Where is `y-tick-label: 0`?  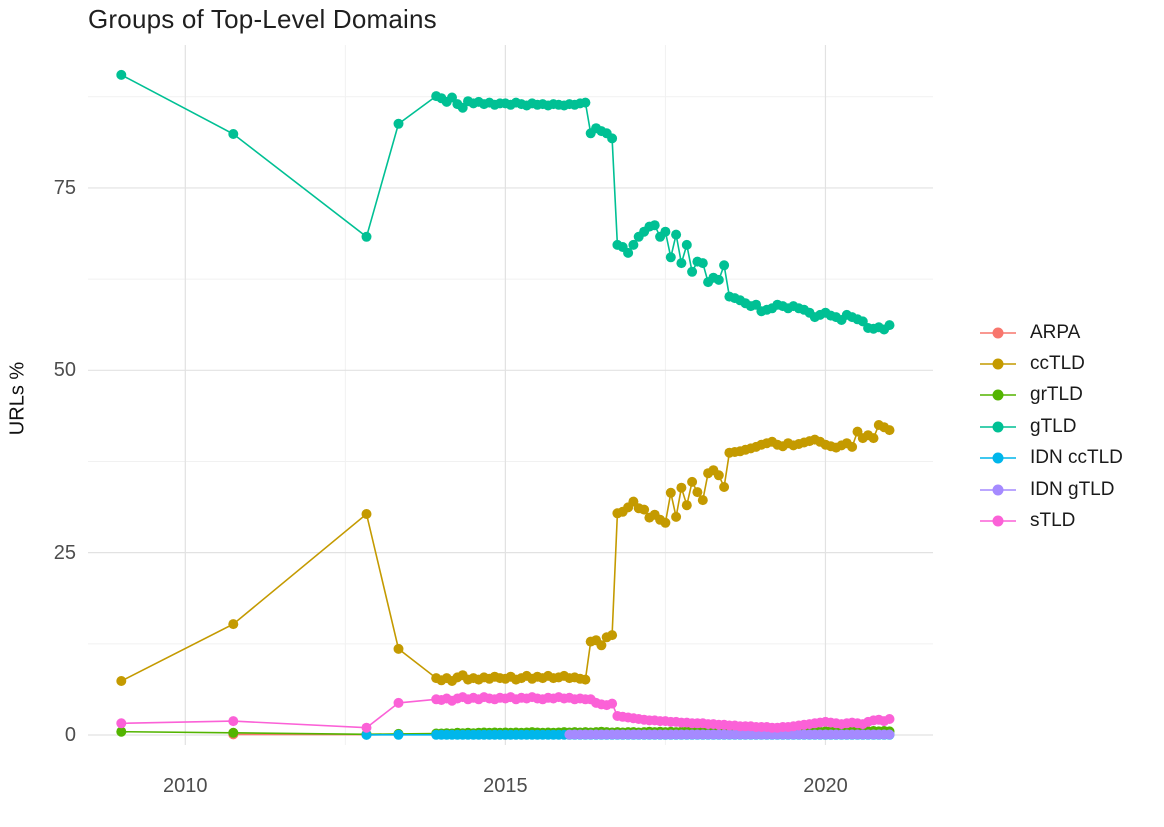 y-tick-label: 0 is located at coordinates (70, 735).